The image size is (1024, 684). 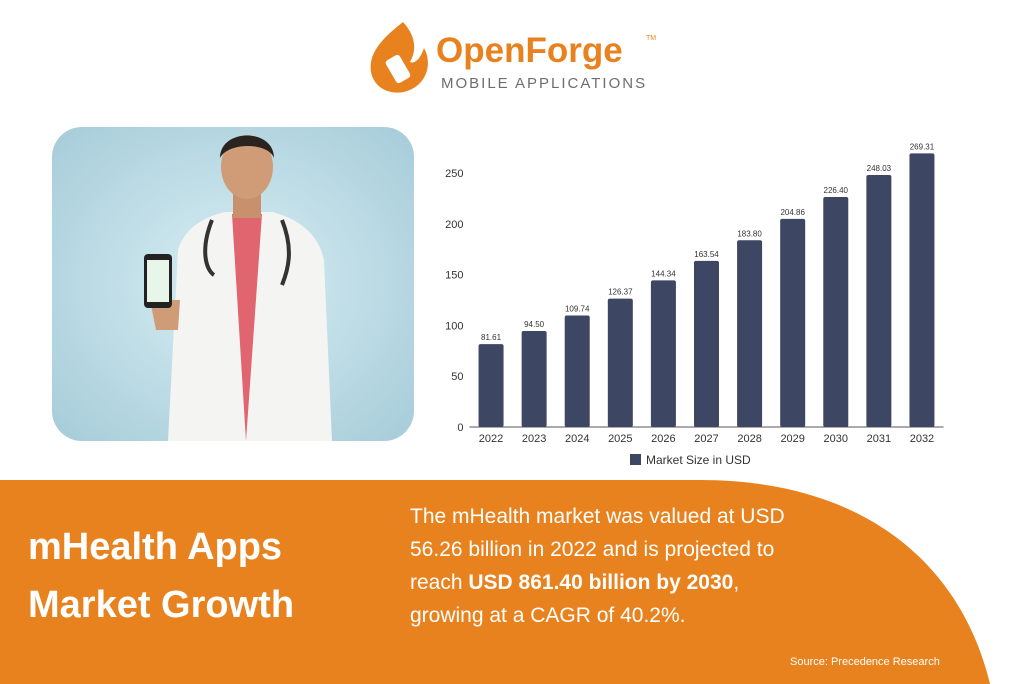 What do you see at coordinates (460, 428) in the screenshot?
I see `y-tick-label: 0` at bounding box center [460, 428].